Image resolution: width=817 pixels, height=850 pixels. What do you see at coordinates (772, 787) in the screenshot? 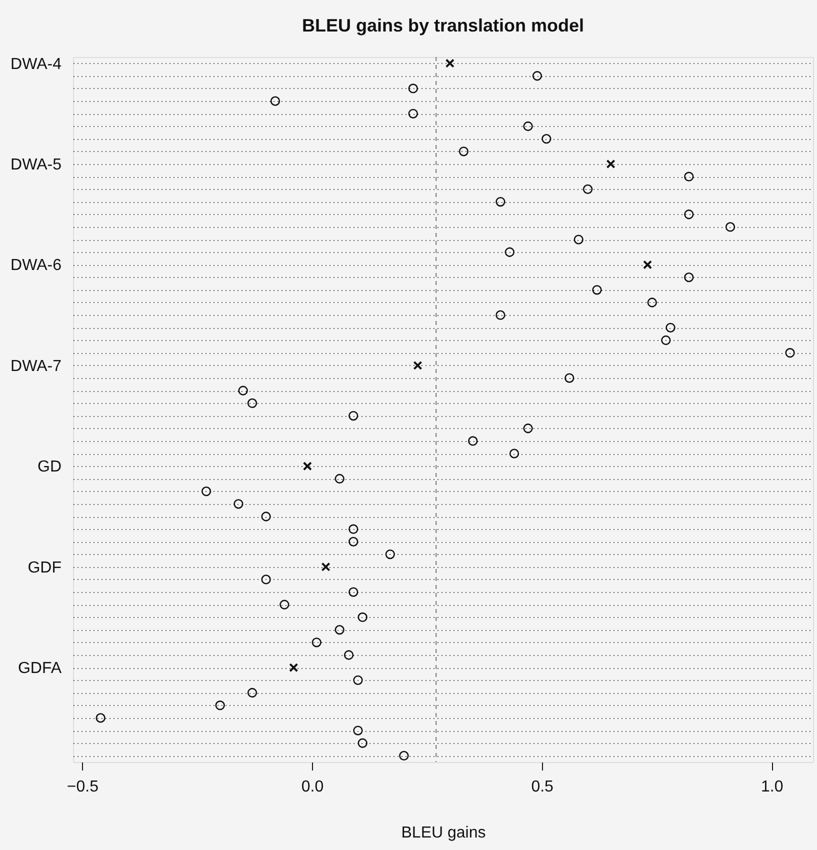
I see `x-tick-label: 1.0` at bounding box center [772, 787].